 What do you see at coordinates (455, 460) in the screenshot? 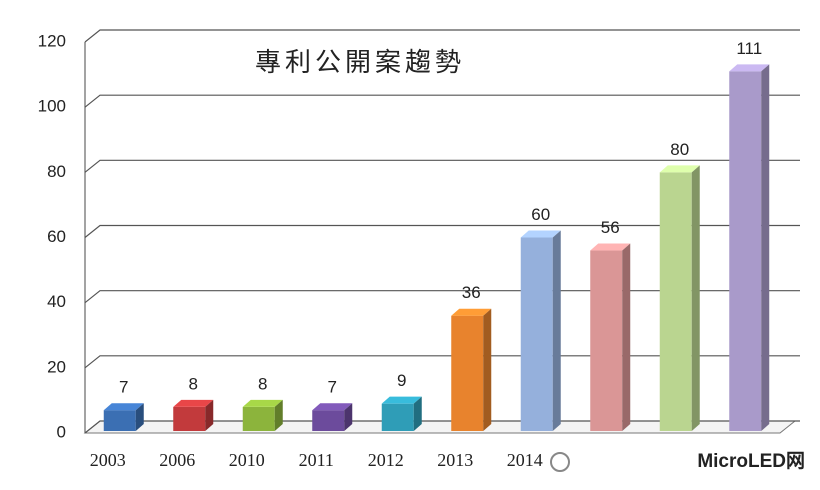
I see `x-tick-label: 2013` at bounding box center [455, 460].